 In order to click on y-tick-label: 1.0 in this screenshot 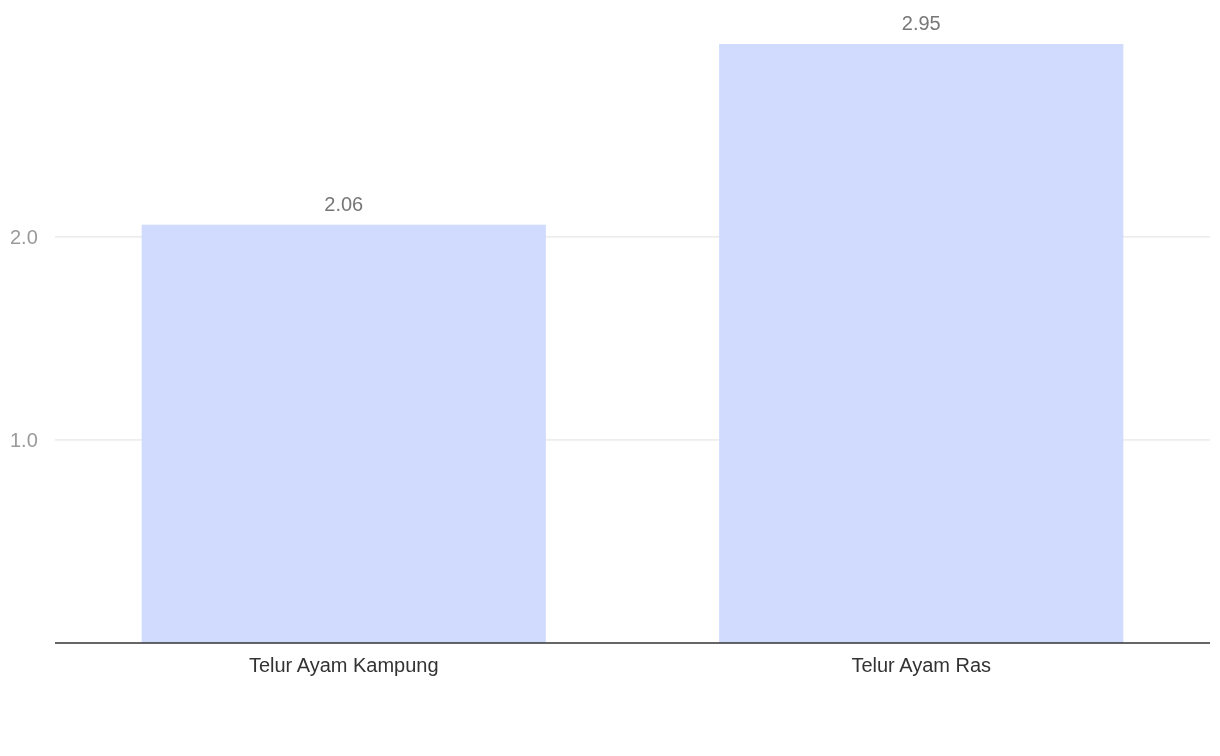, I will do `click(24, 439)`.